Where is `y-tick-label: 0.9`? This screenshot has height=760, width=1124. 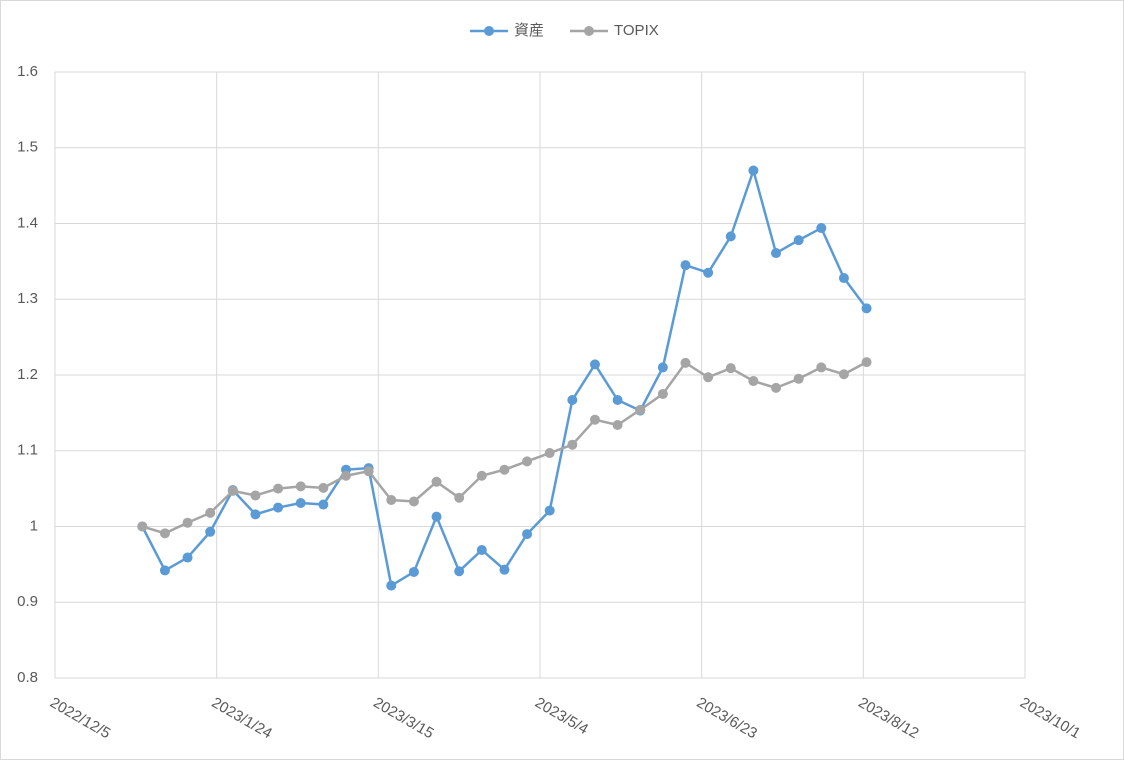 y-tick-label: 0.9 is located at coordinates (27, 601).